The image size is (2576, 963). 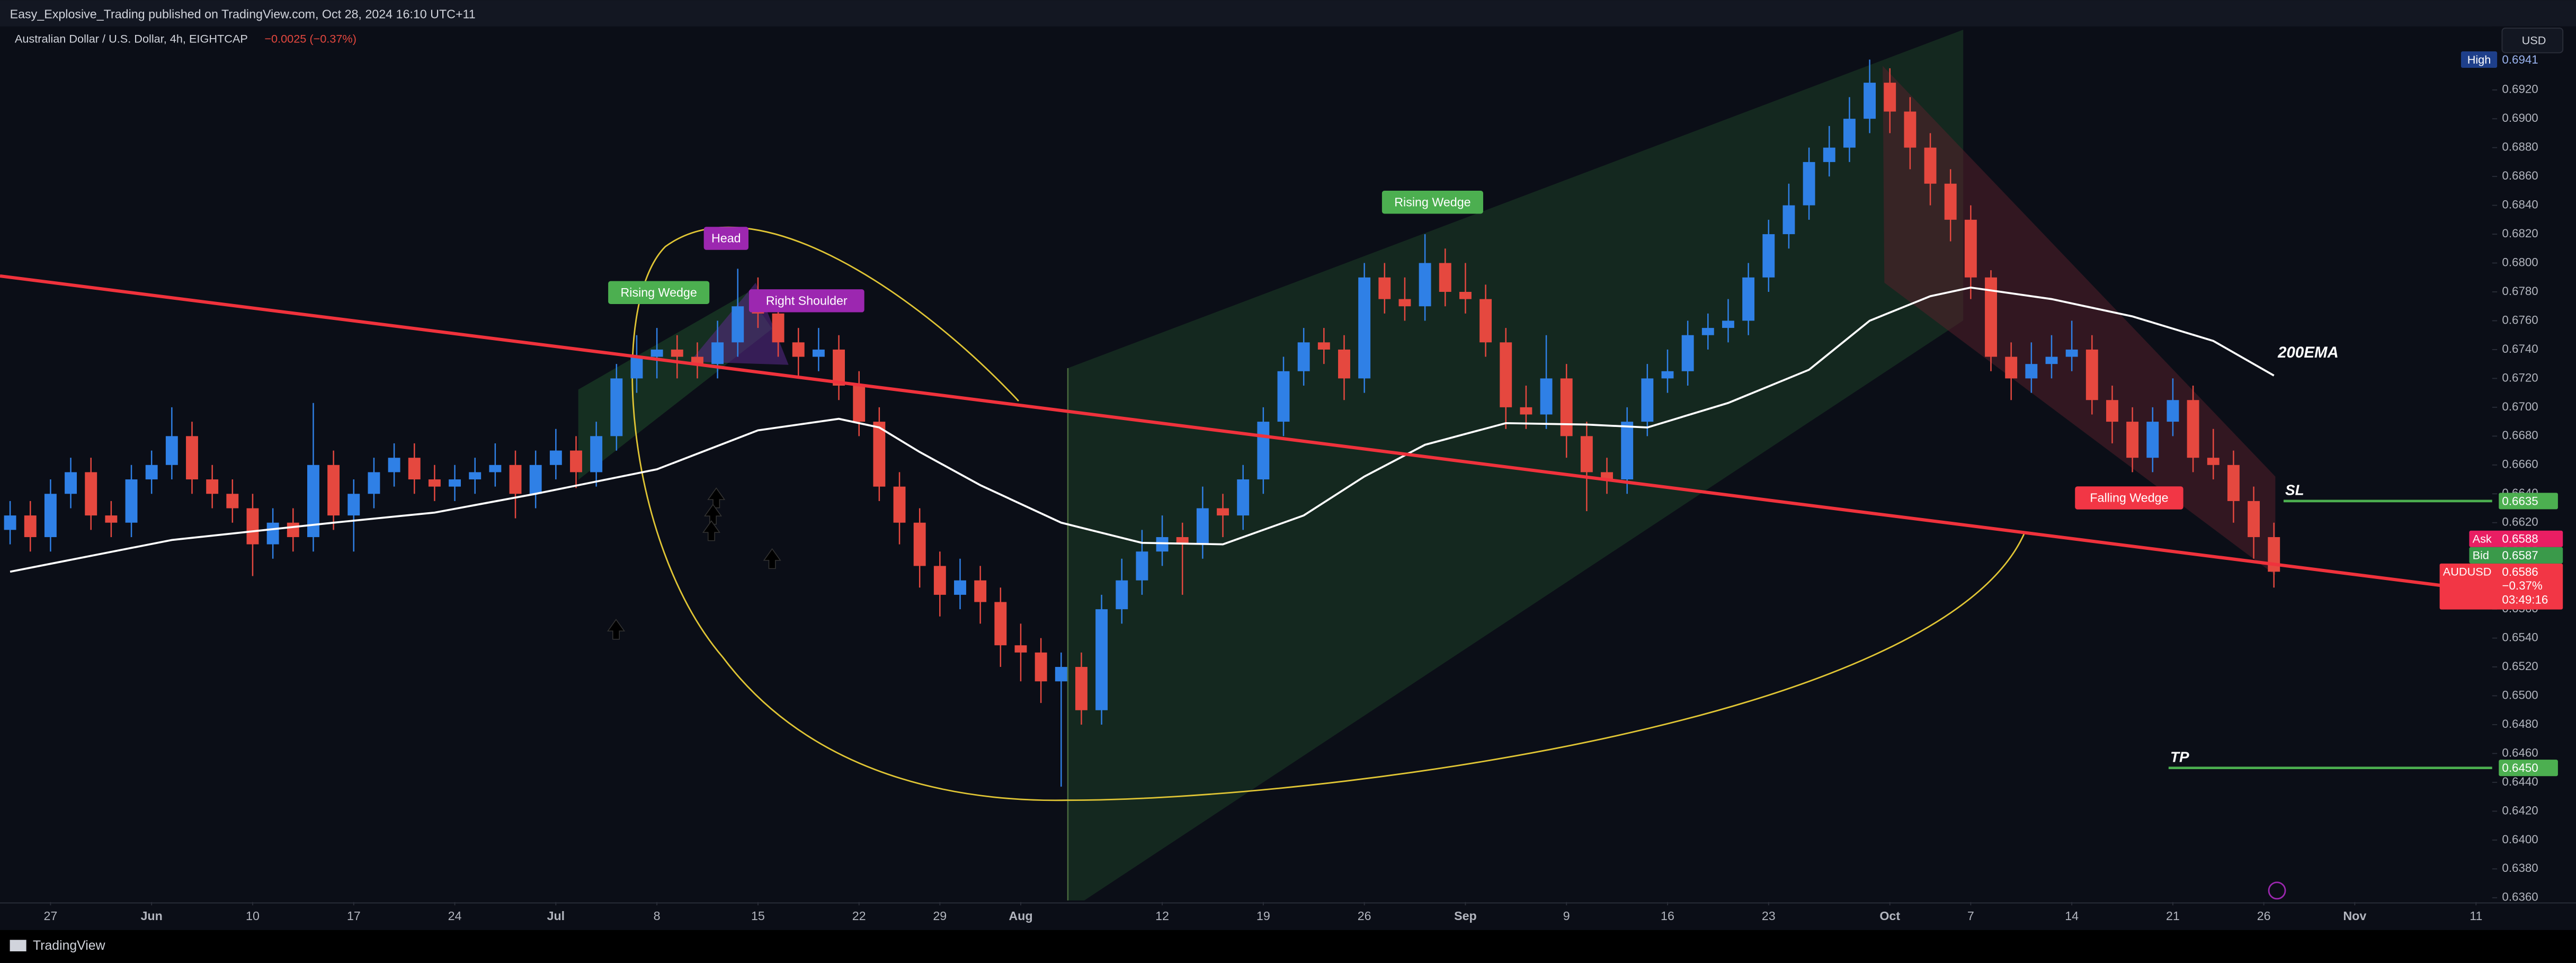 I want to click on y-tick-label: 0.6380, so click(x=2520, y=868).